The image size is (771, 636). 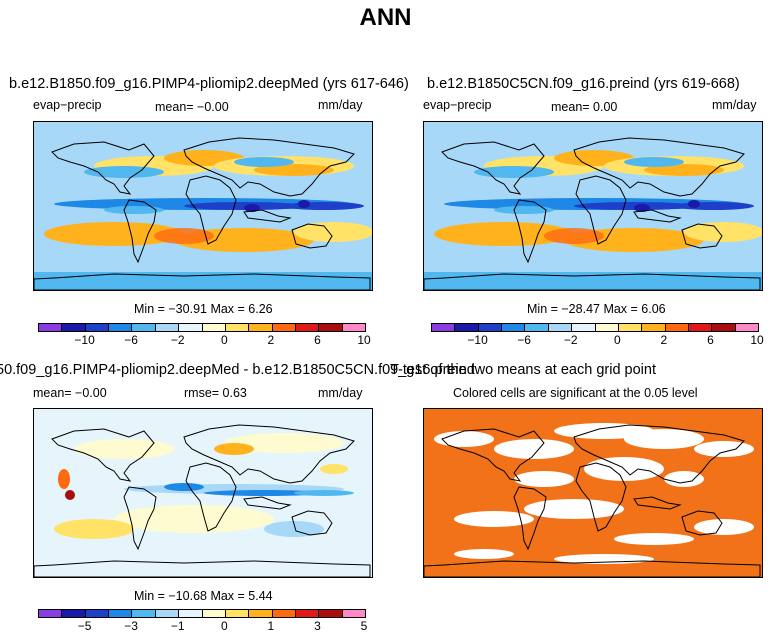 I want to click on figure-title: ANN, so click(x=385, y=17).